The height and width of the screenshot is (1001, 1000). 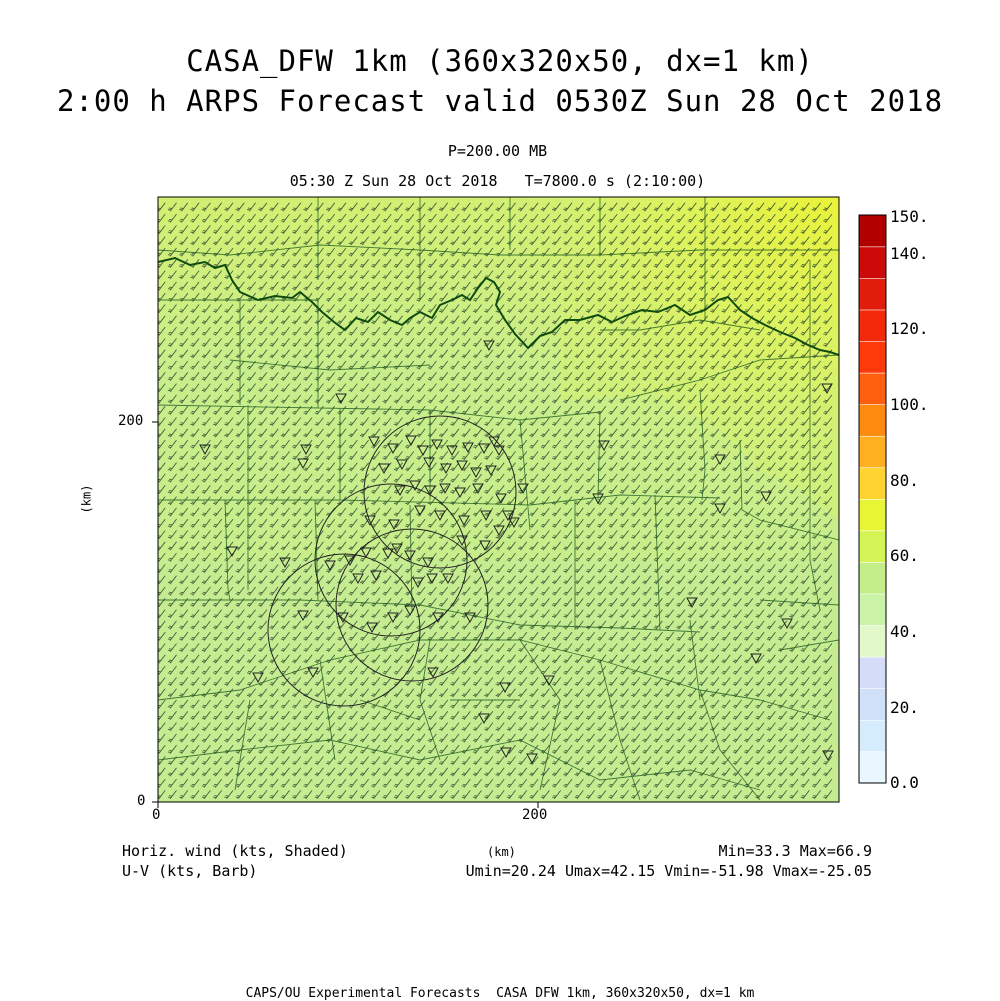 I want to click on colorbar-frame, so click(x=872, y=499).